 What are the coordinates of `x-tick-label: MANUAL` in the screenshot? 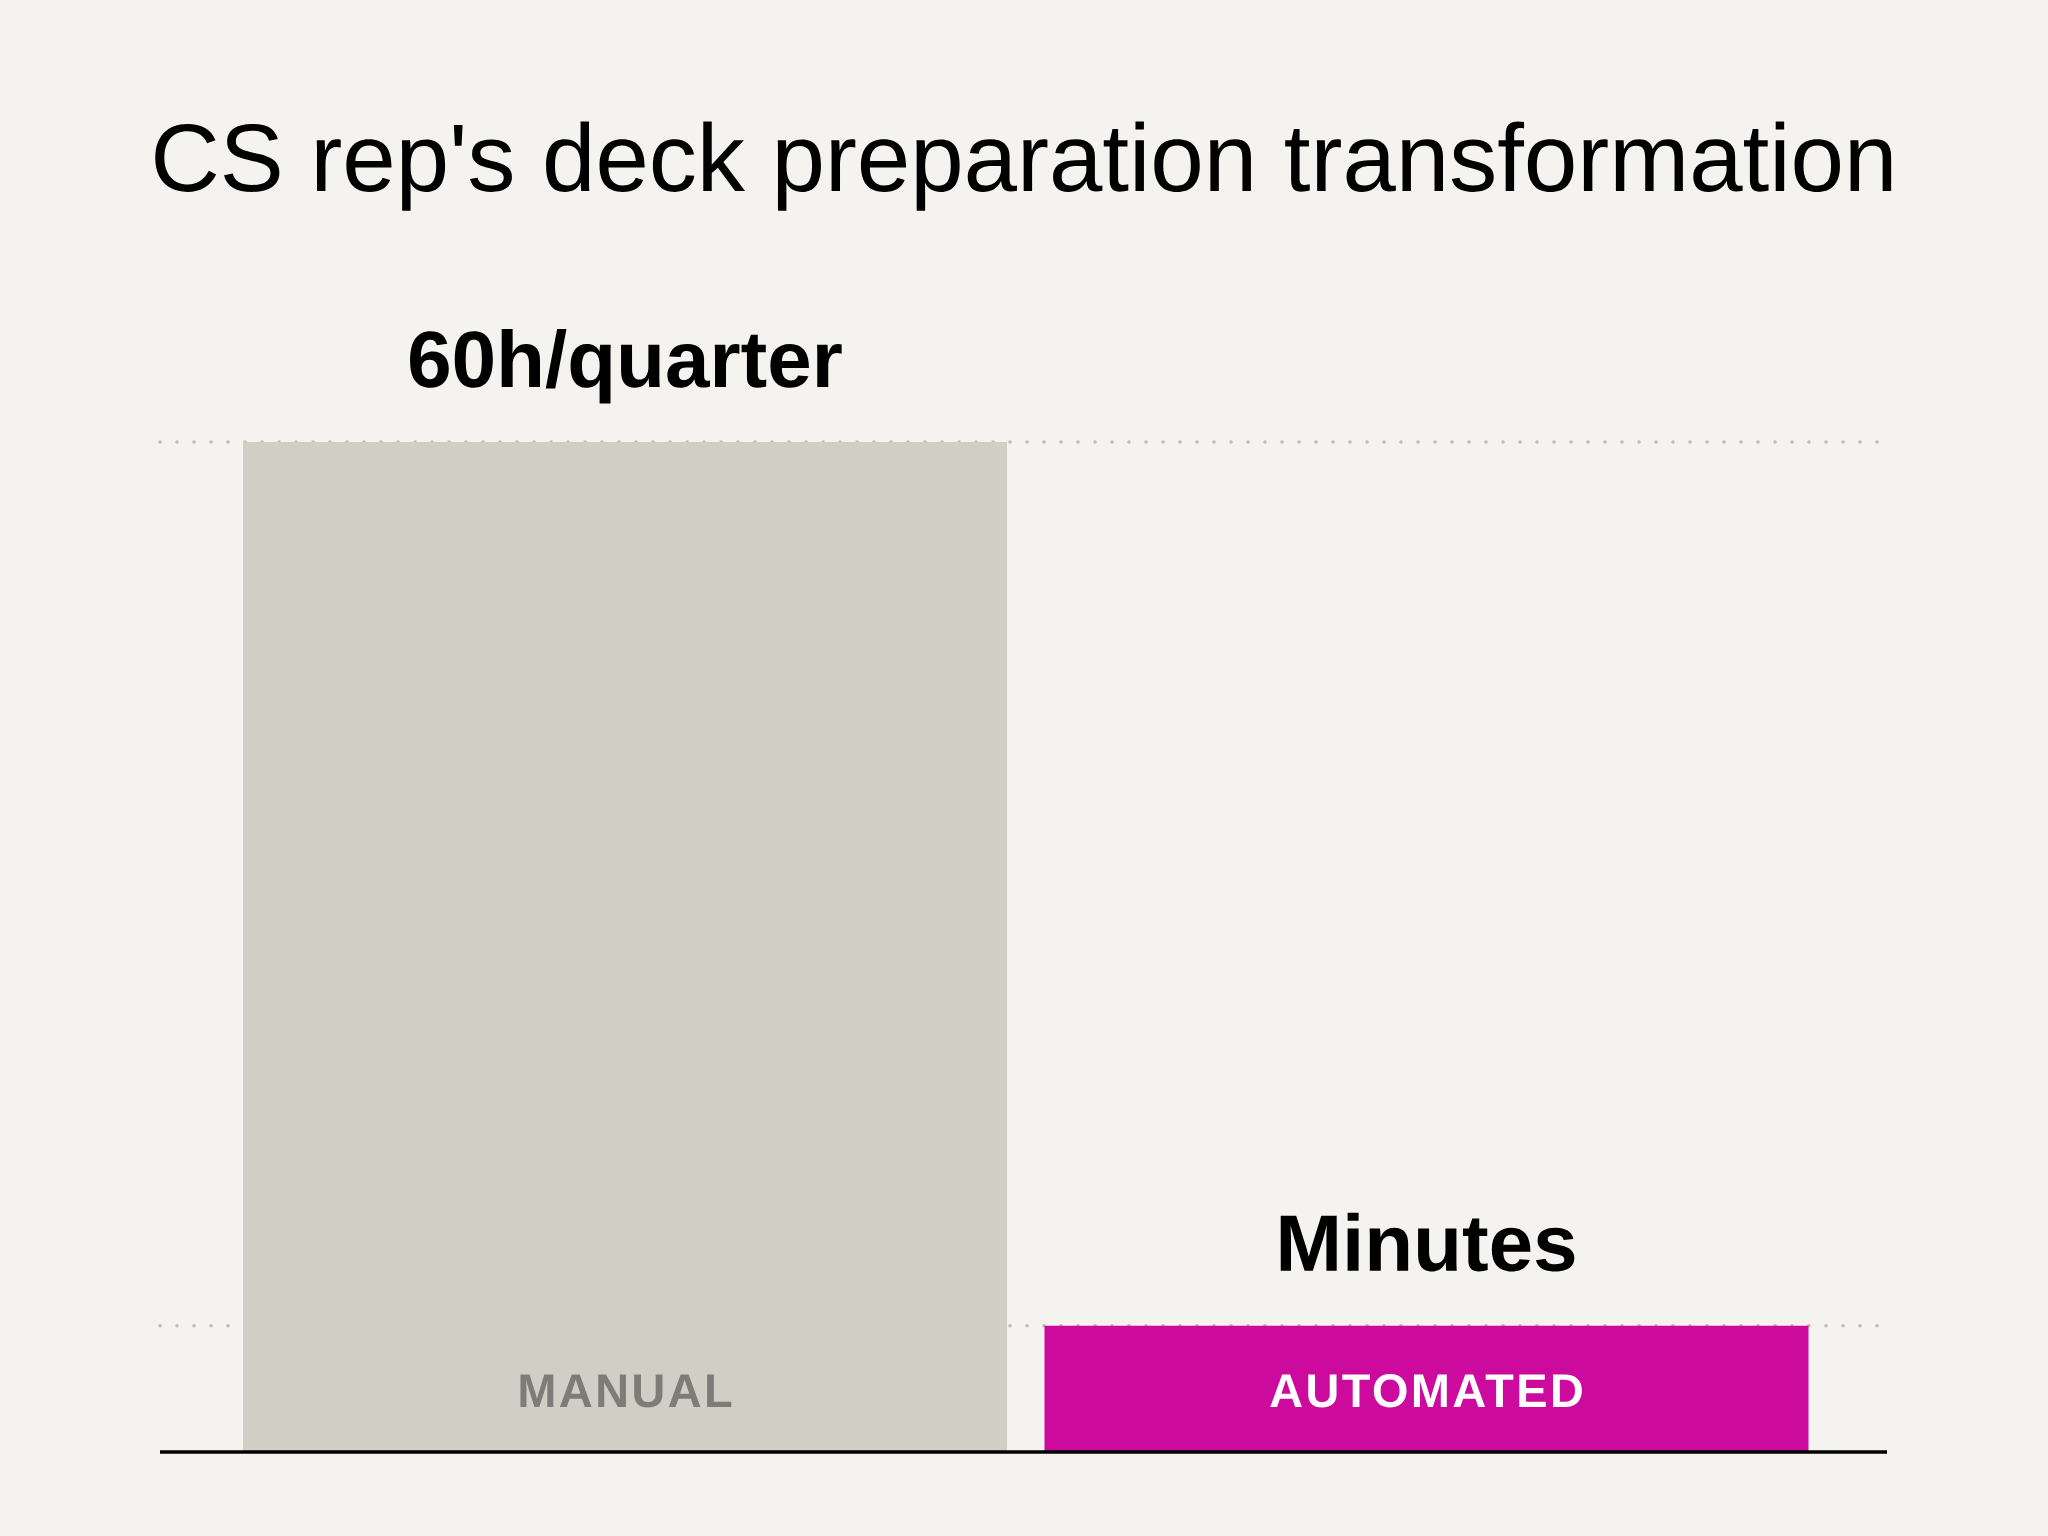 It's located at (626, 1391).